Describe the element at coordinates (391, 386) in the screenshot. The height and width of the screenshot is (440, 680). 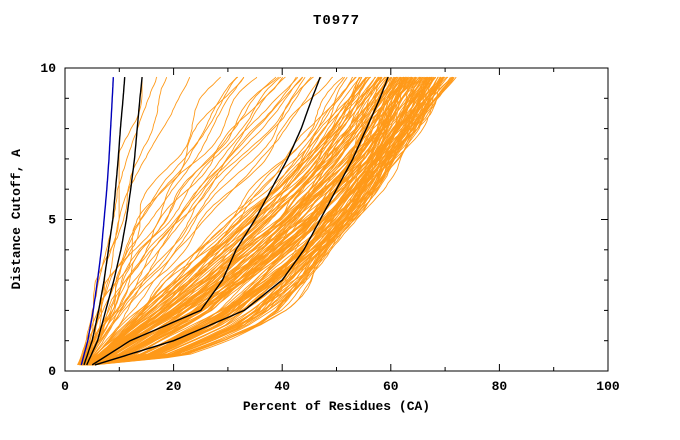
I see `x-tick-label: 60` at that location.